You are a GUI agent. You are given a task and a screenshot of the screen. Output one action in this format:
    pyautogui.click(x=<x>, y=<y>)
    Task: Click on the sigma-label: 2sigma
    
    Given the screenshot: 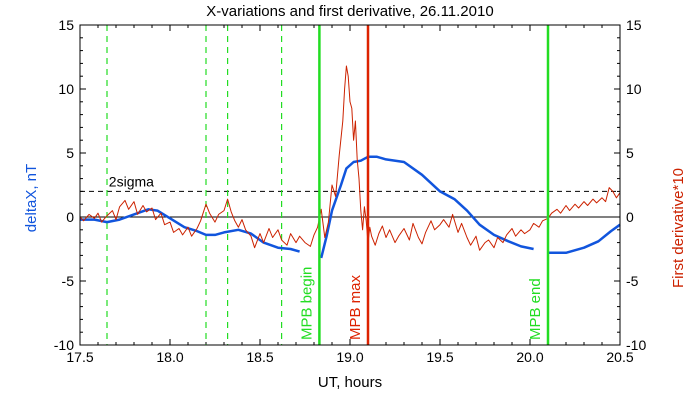 What is the action you would take?
    pyautogui.click(x=131, y=181)
    